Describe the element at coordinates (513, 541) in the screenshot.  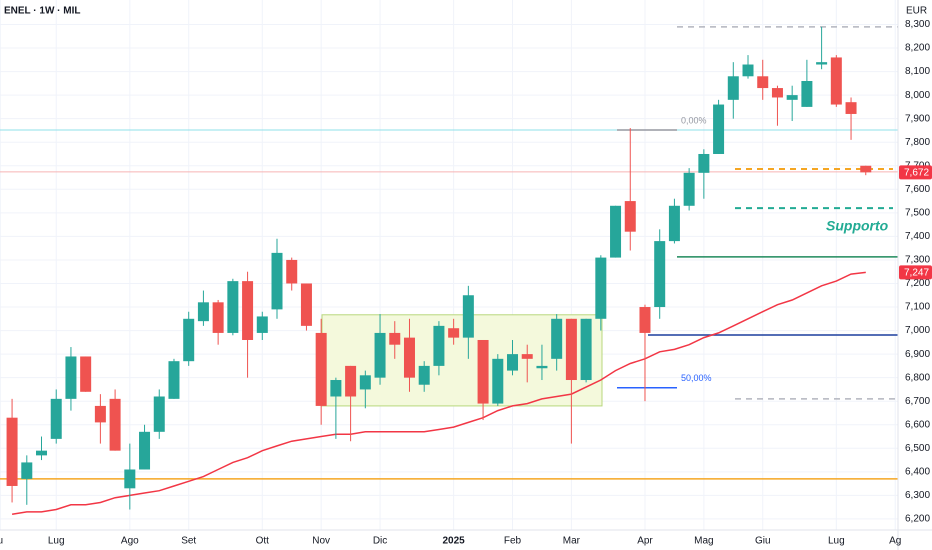
I see `x-tick-label: Feb` at that location.